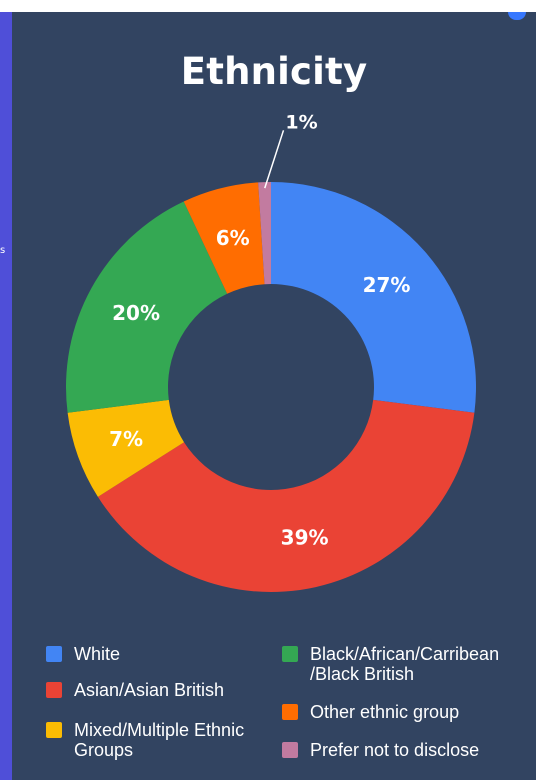  What do you see at coordinates (126, 439) in the screenshot?
I see `slice-3-value-label: 7%` at bounding box center [126, 439].